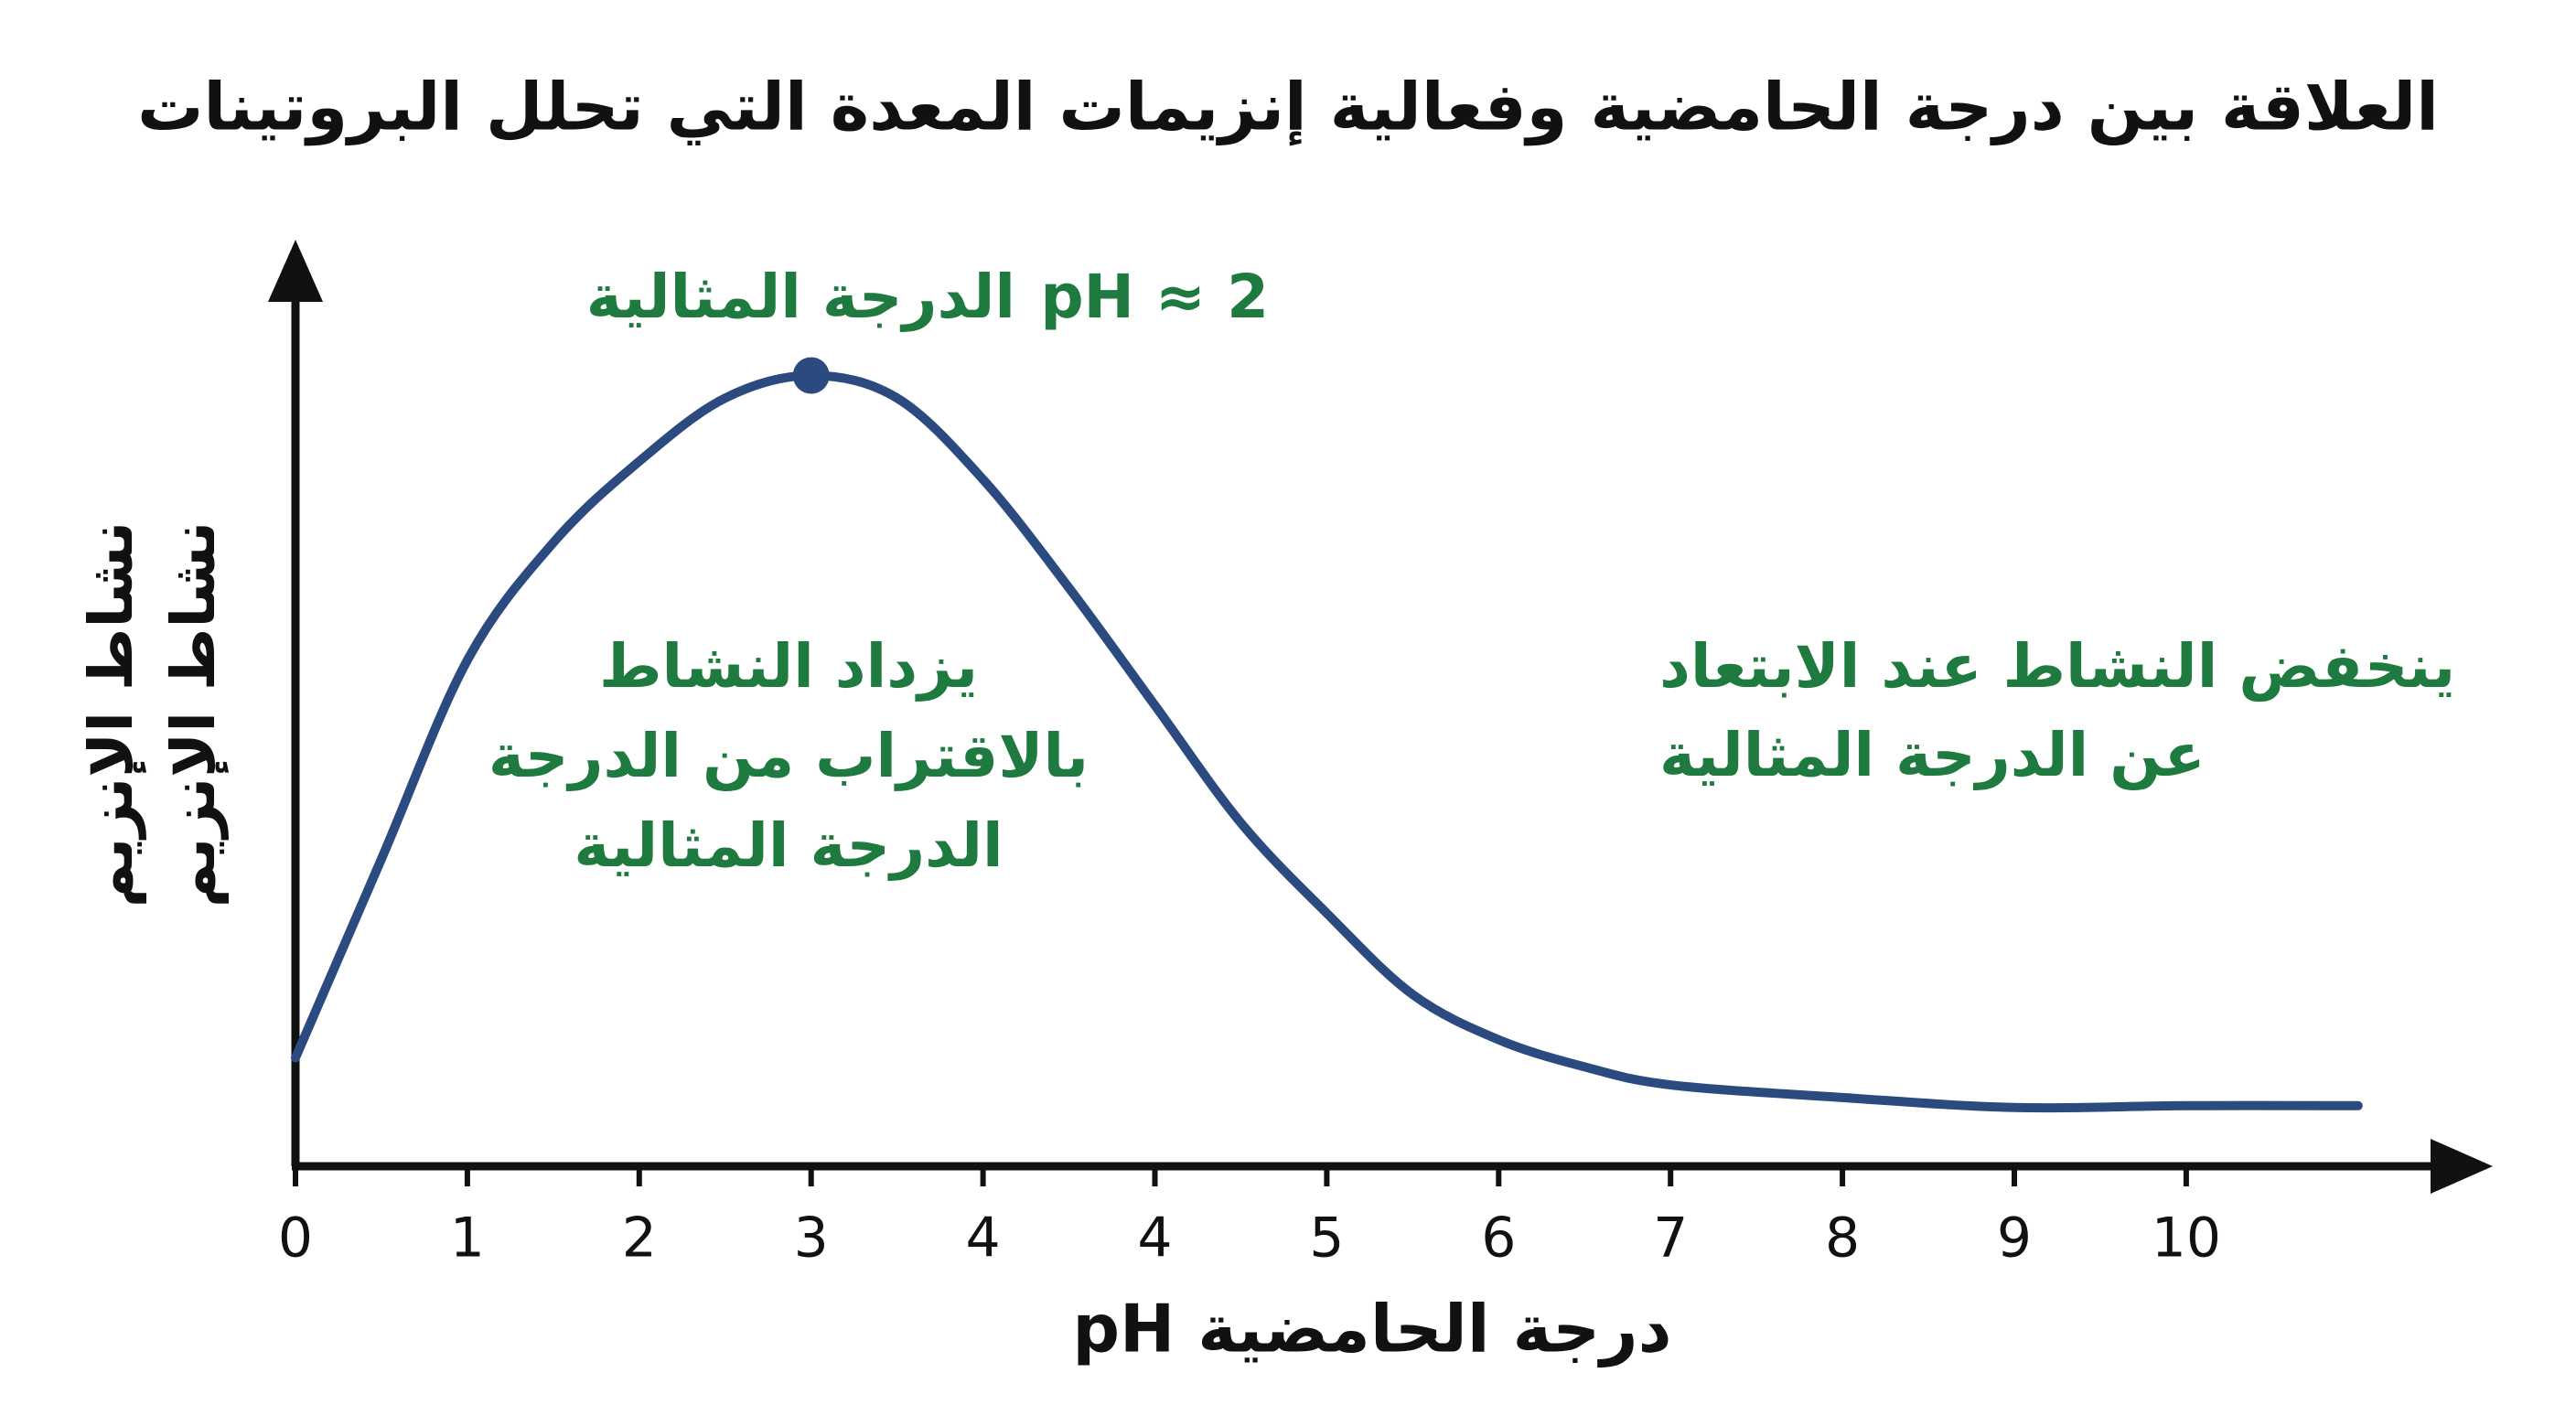  What do you see at coordinates (639, 1239) in the screenshot?
I see `x-tick-label: 2` at bounding box center [639, 1239].